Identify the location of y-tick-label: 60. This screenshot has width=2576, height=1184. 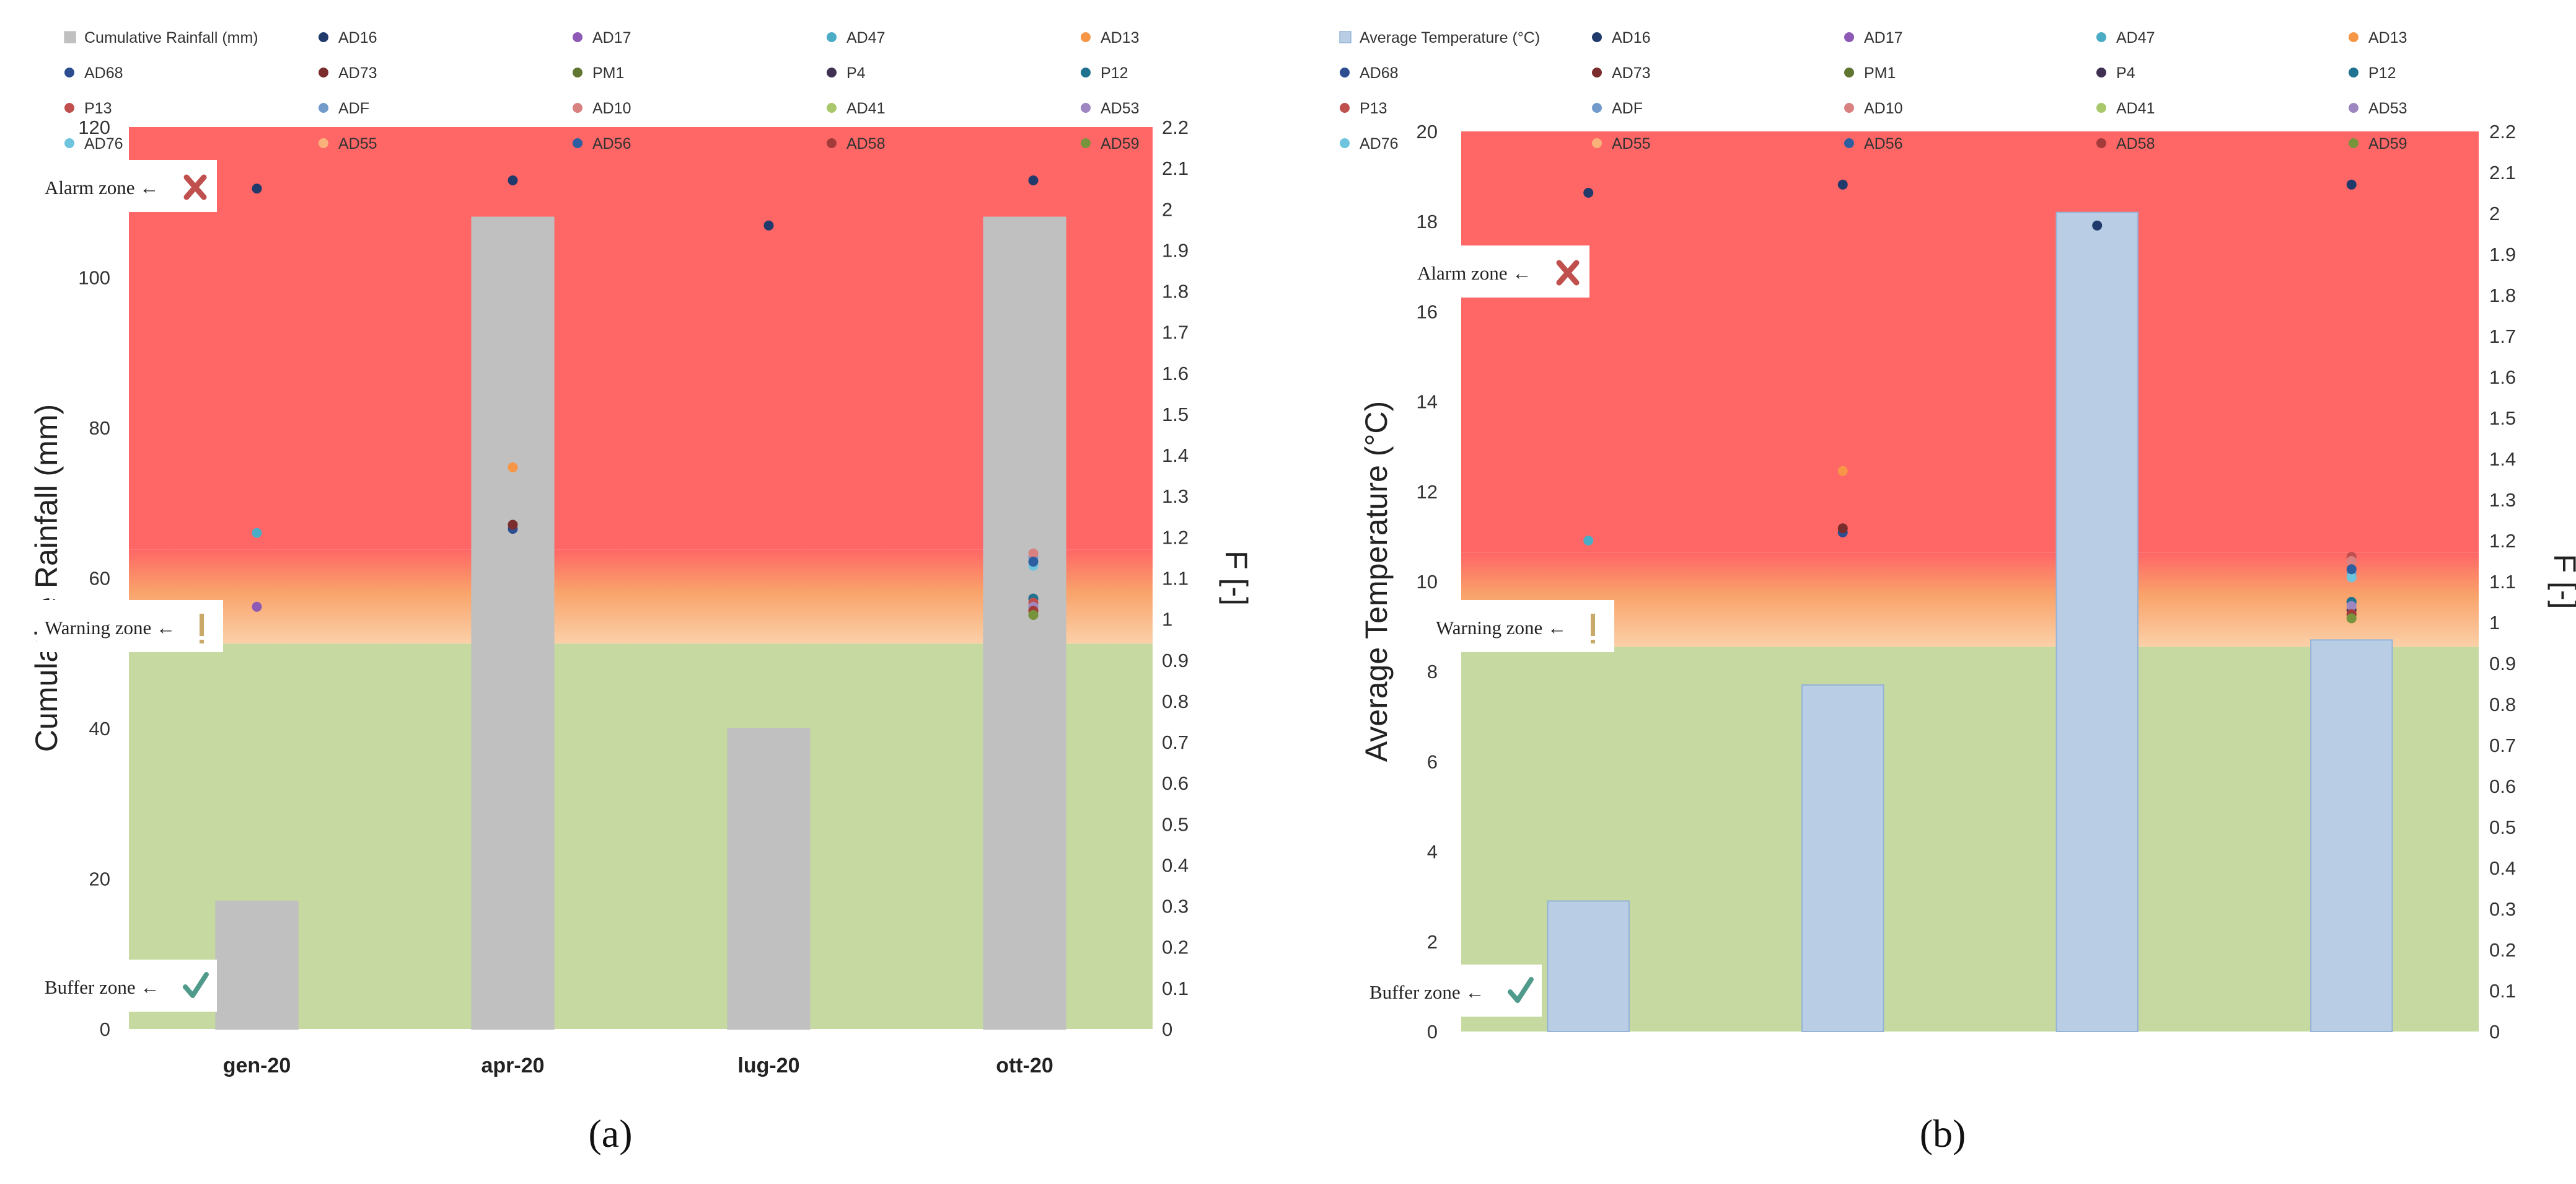
(99, 579).